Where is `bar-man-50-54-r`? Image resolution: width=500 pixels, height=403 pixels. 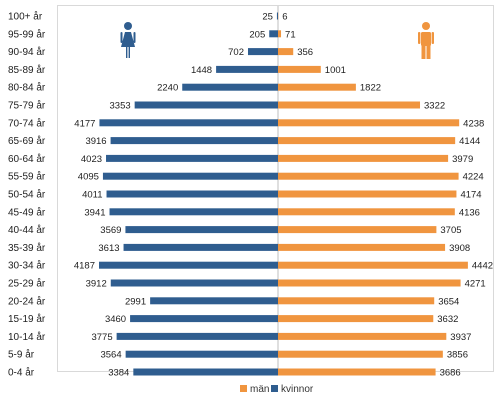
bar-man-50-54-r is located at coordinates (367, 194).